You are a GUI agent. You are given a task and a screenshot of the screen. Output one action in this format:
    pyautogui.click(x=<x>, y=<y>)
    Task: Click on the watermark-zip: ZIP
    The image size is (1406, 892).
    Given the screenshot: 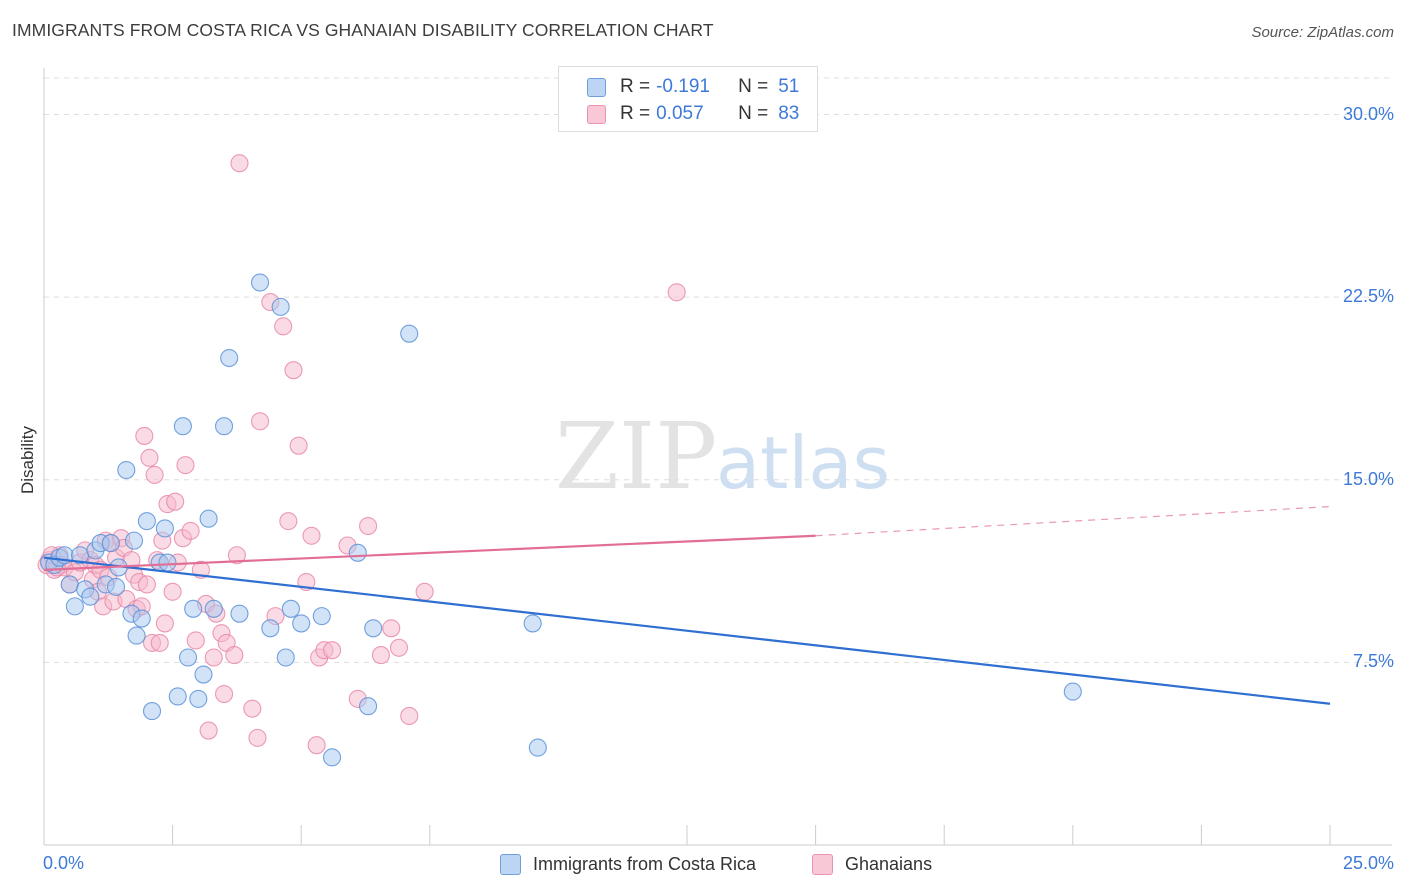 What is the action you would take?
    pyautogui.click(x=636, y=456)
    